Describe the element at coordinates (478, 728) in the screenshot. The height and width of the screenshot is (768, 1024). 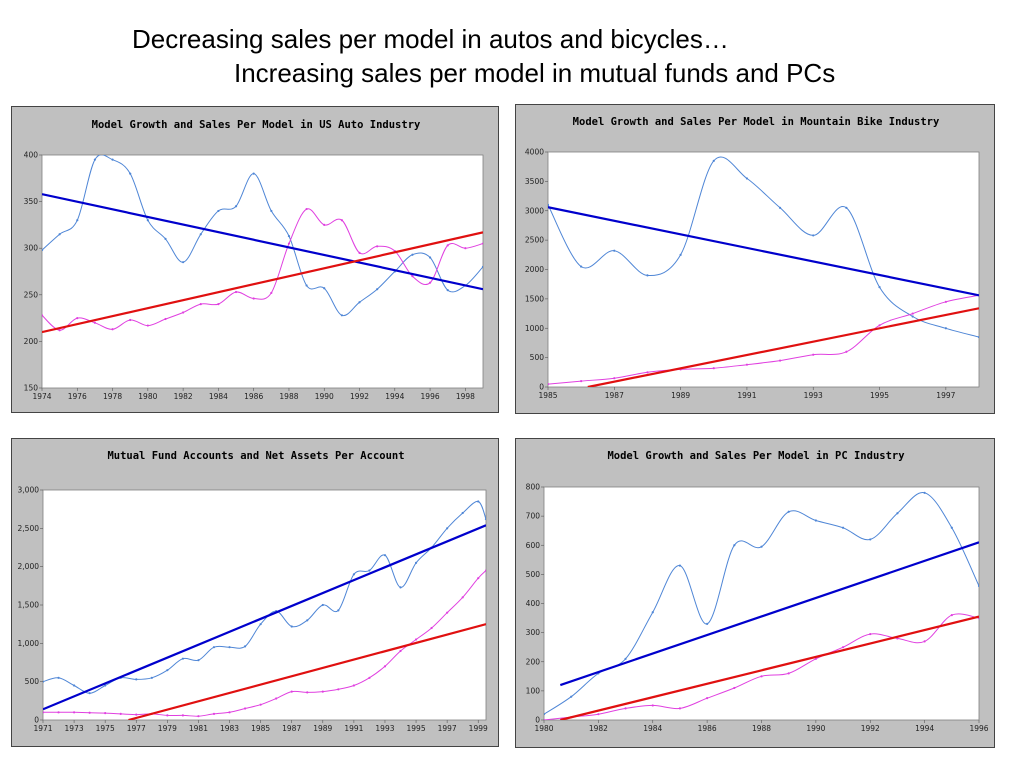
I see `x-tick-label: 1999` at that location.